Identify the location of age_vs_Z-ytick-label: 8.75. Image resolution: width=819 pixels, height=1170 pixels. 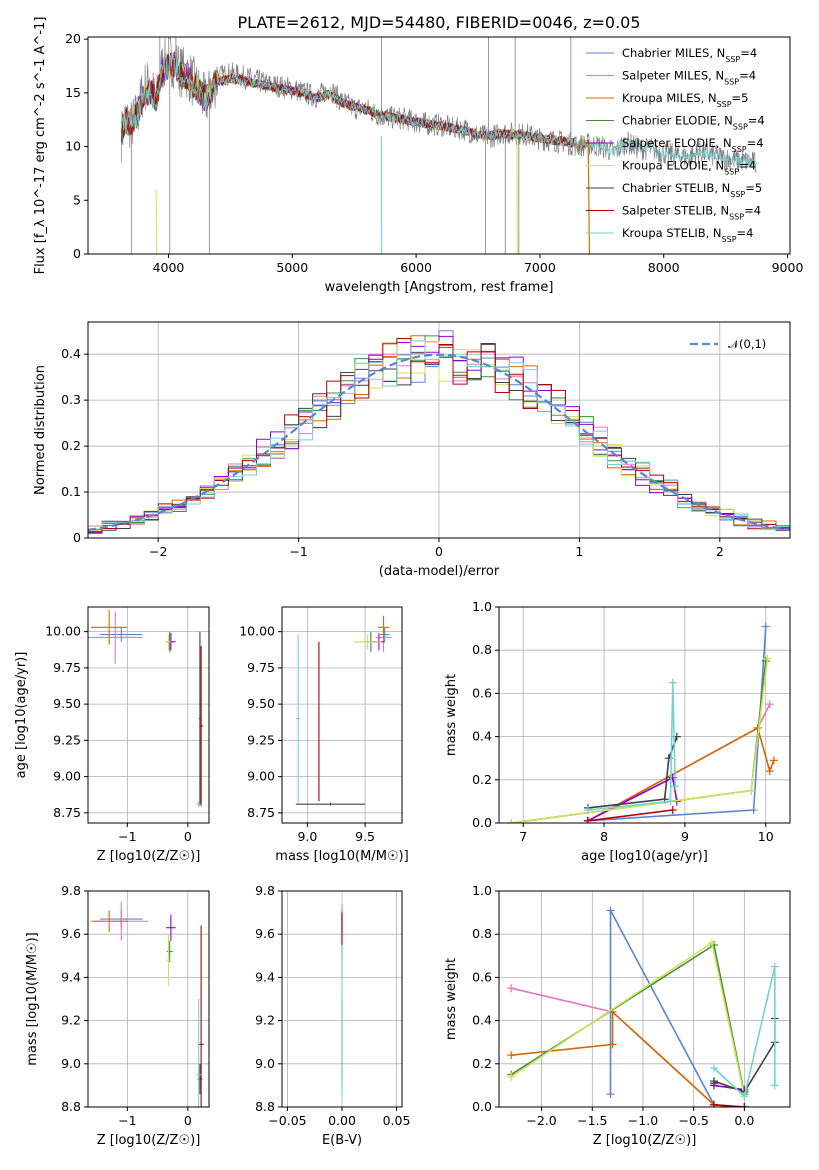
(67, 812).